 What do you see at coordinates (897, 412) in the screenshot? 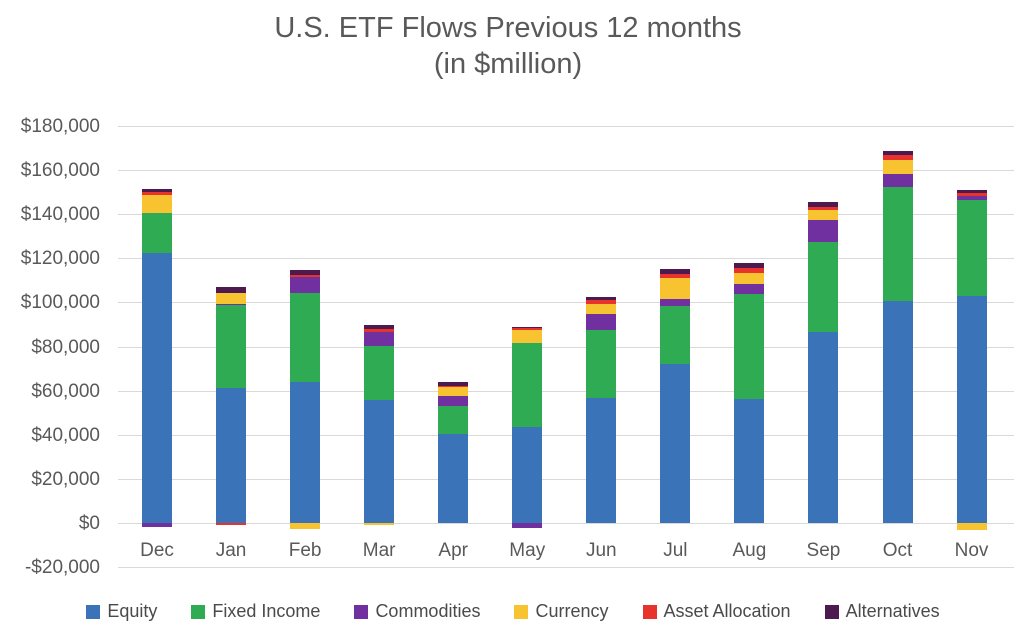
I see `bar-segment-equity-oct` at bounding box center [897, 412].